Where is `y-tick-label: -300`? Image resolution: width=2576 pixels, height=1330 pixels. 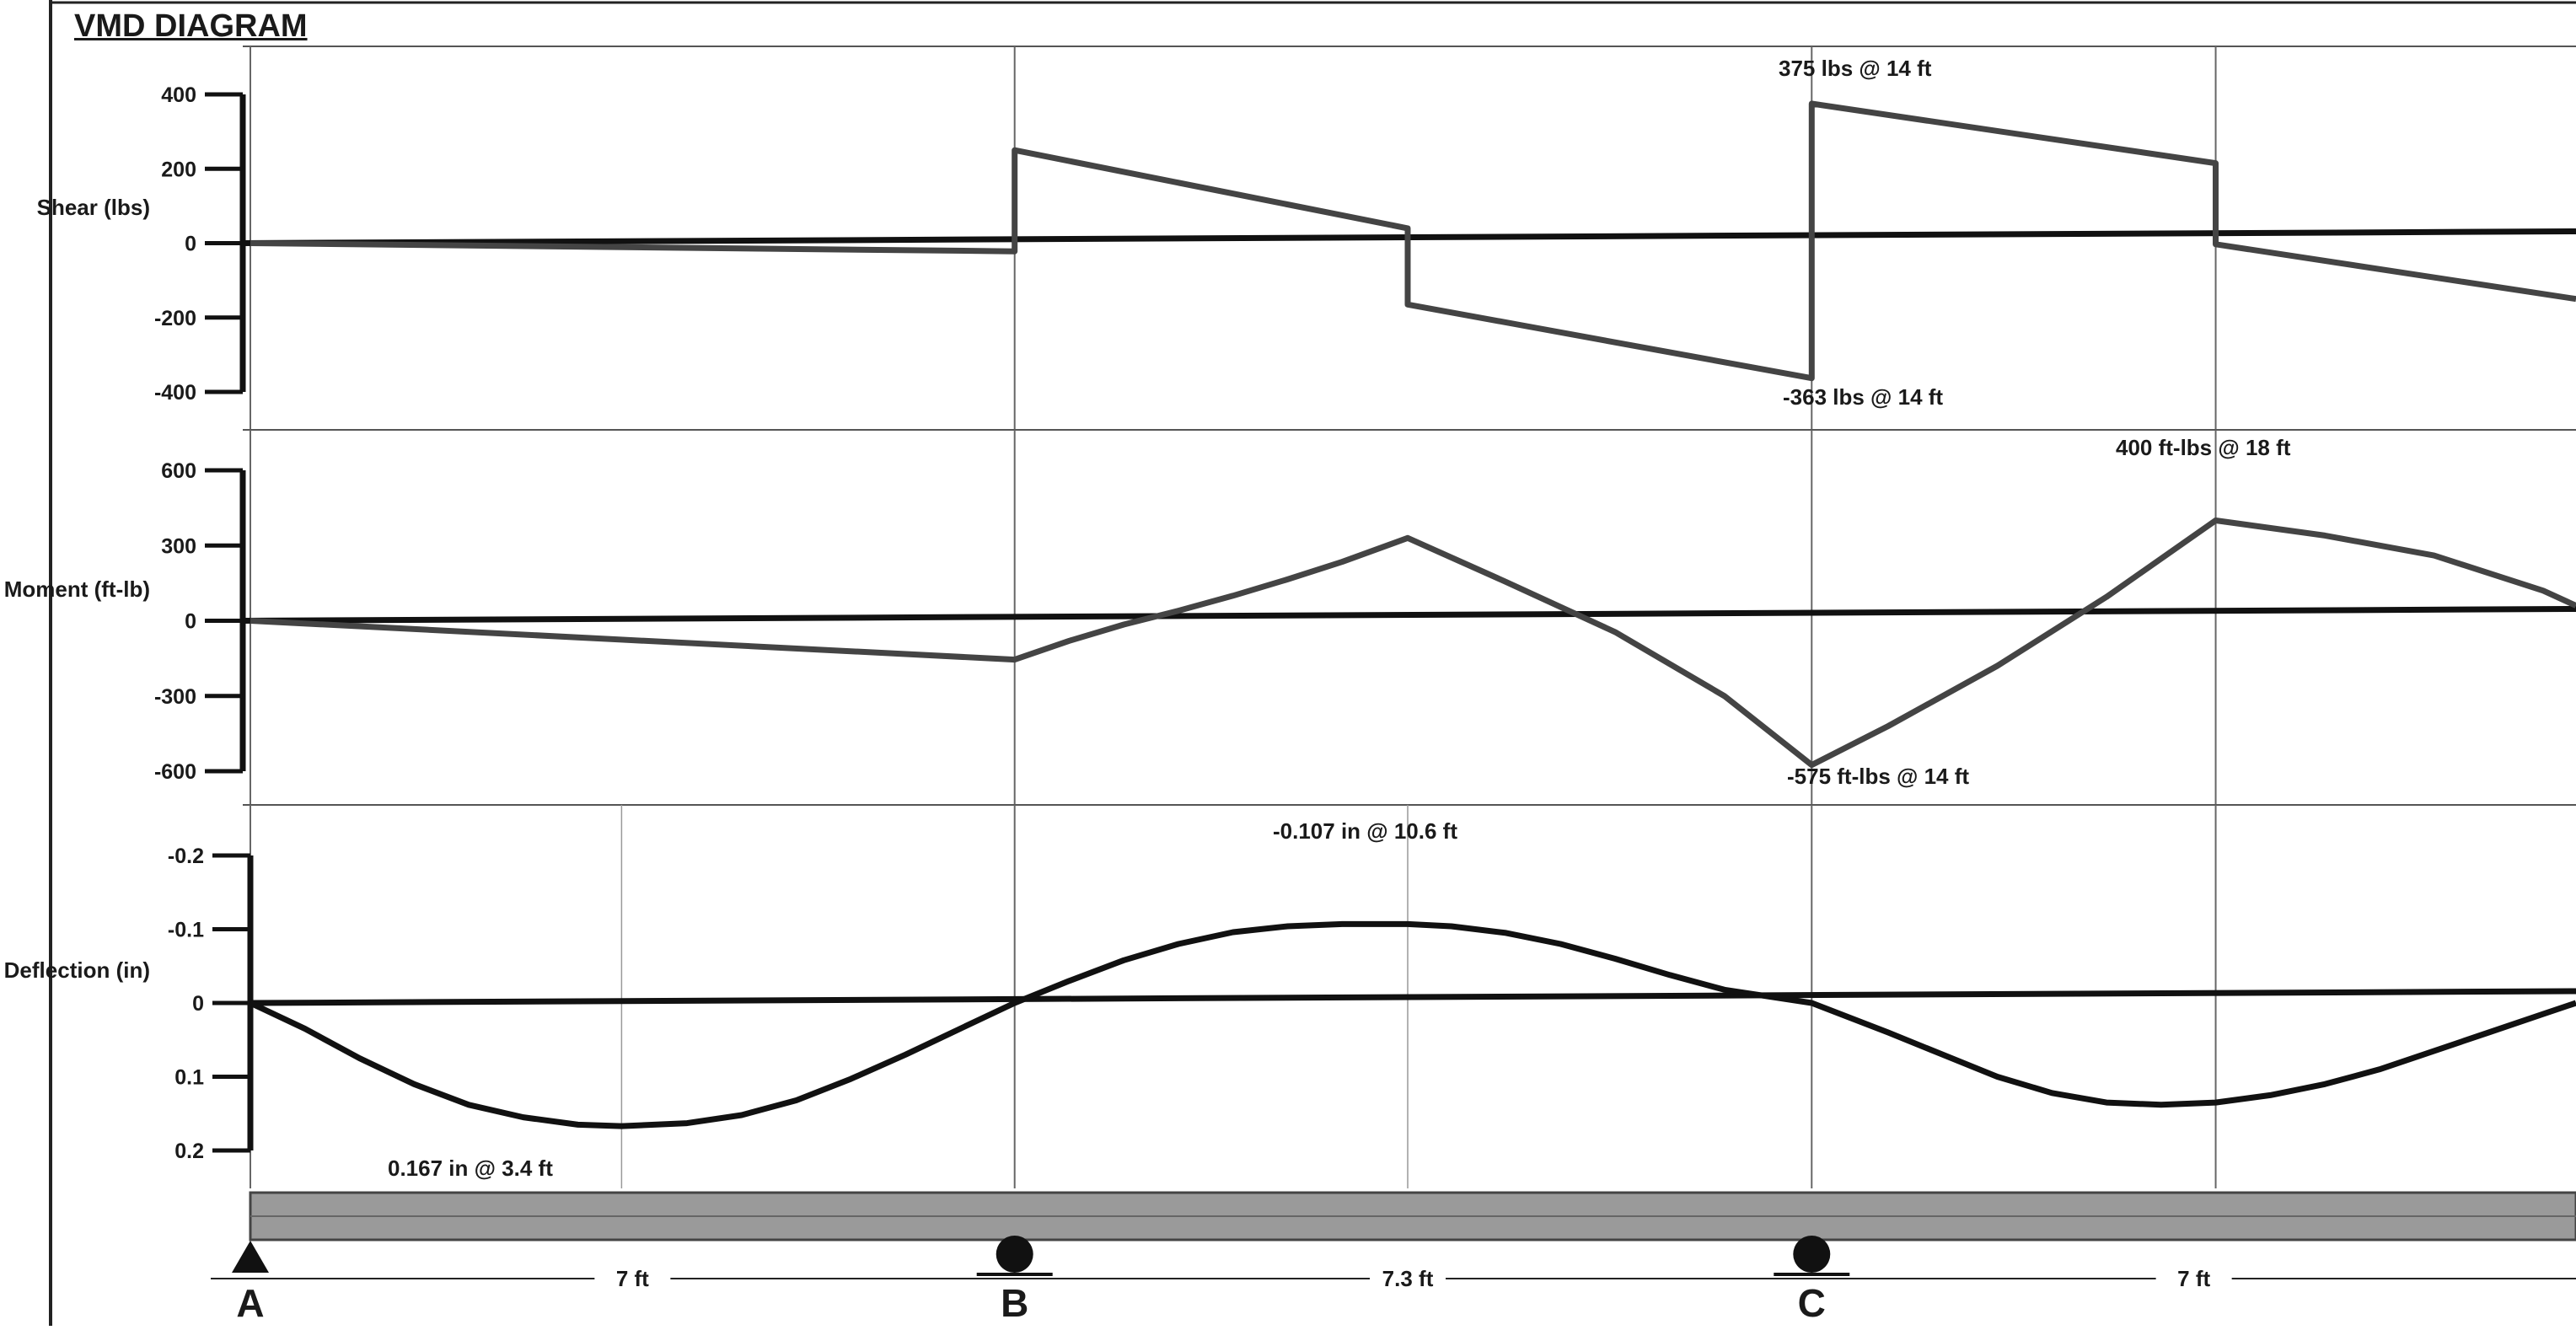
y-tick-label: -300 is located at coordinates (175, 697).